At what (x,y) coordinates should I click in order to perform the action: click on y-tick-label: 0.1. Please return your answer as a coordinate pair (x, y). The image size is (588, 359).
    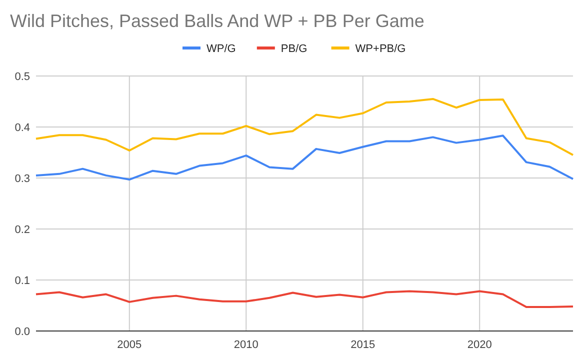
    Looking at the image, I should click on (22, 281).